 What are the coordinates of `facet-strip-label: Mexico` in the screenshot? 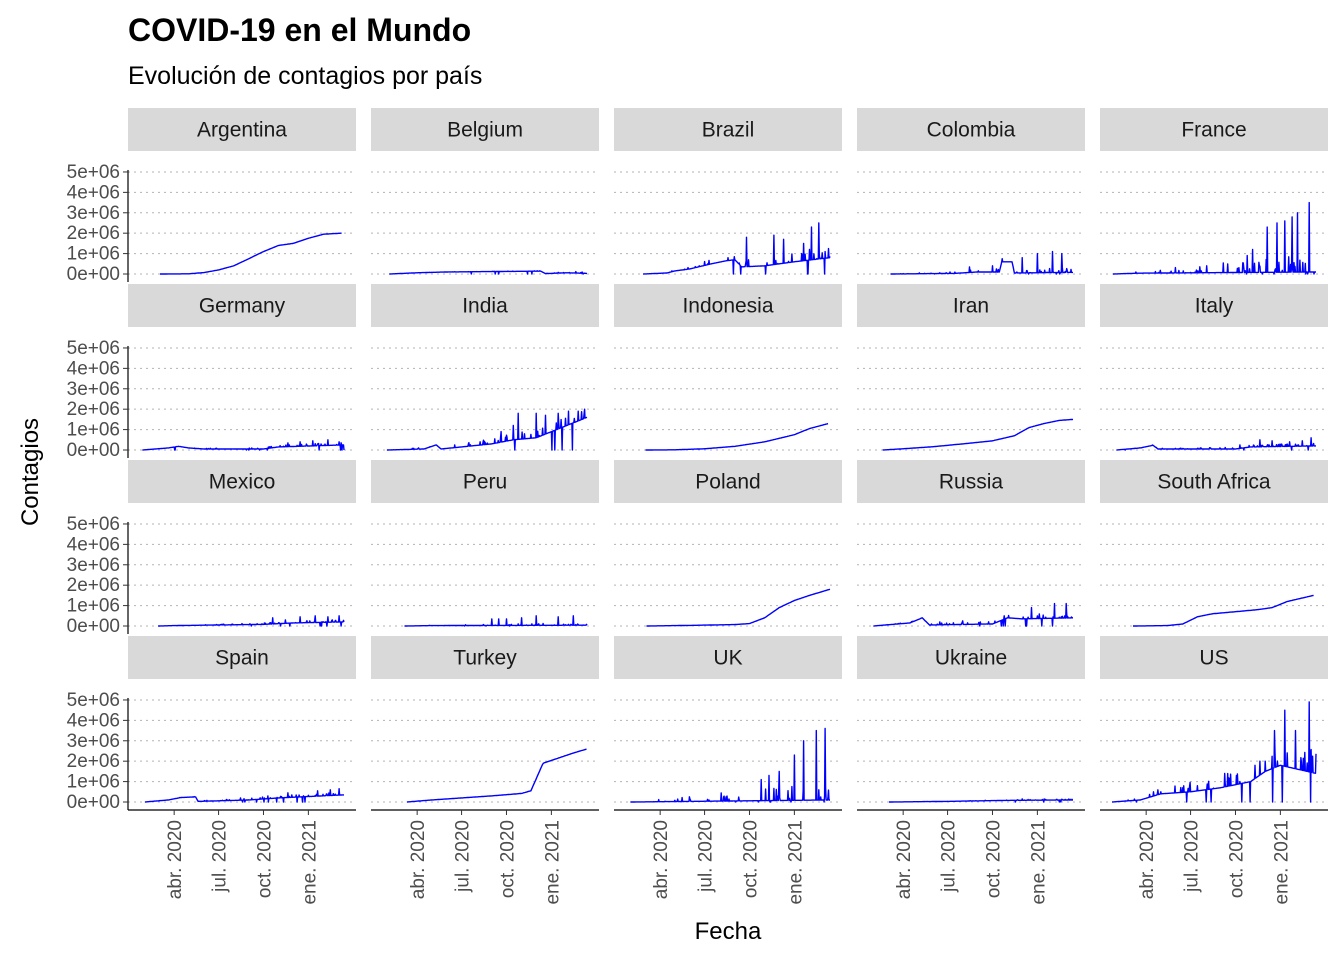 It's located at (242, 482).